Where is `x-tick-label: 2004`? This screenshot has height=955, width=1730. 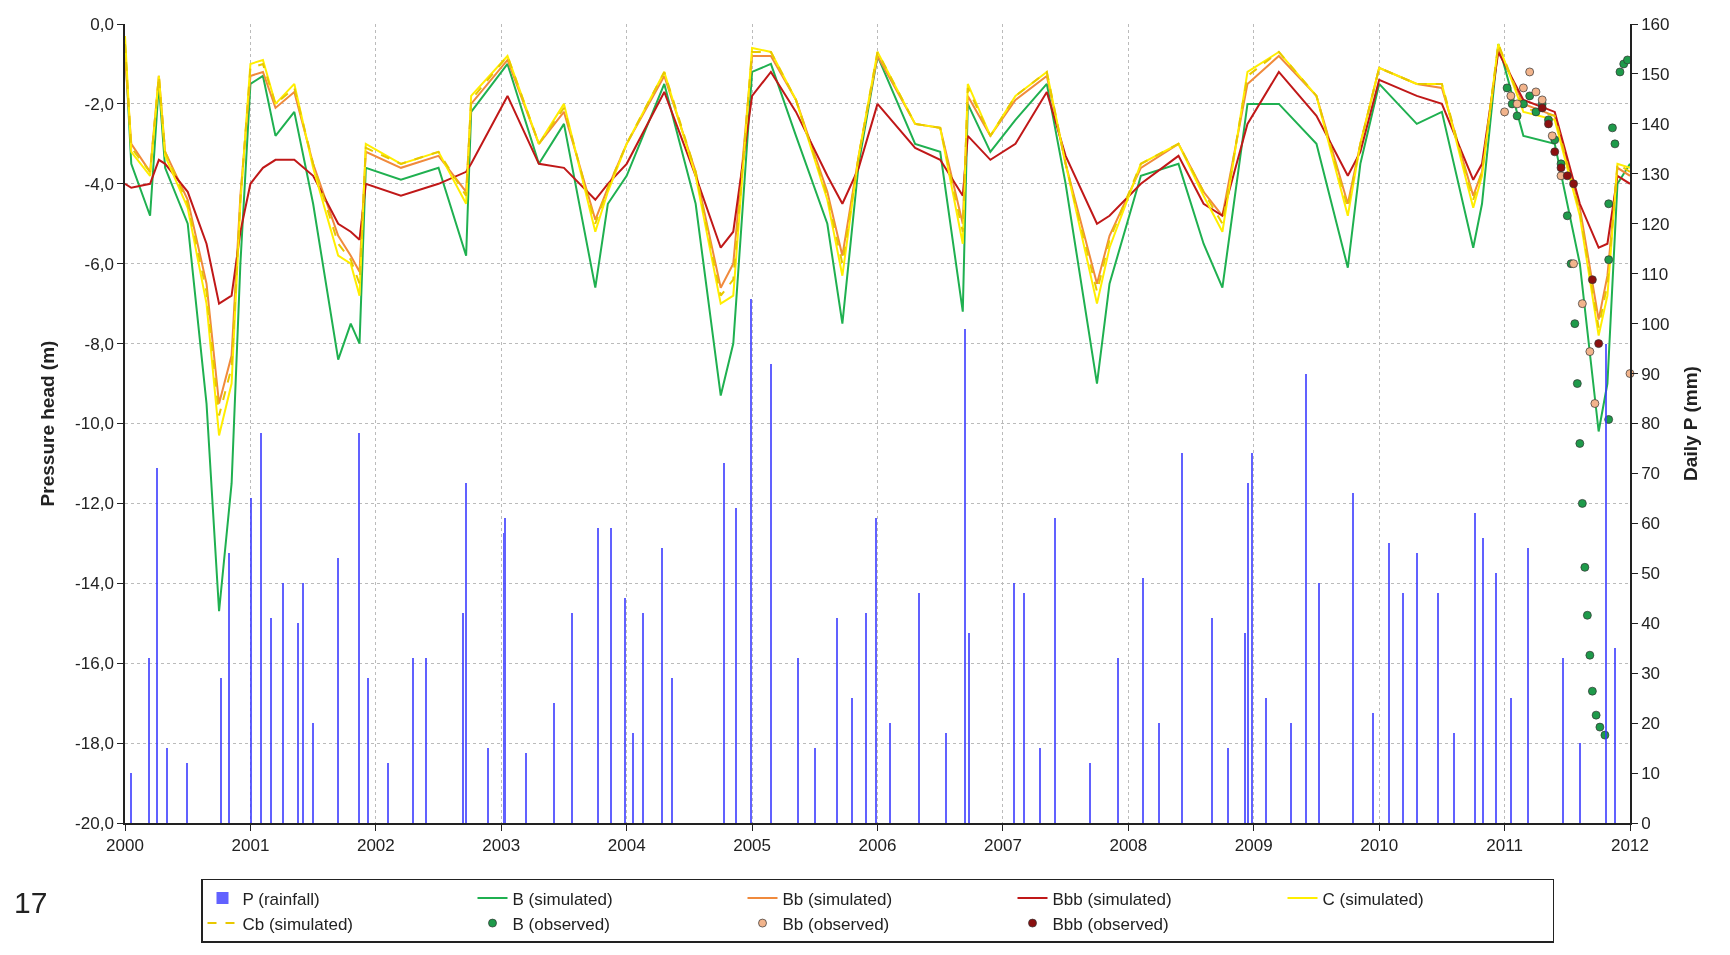 x-tick-label: 2004 is located at coordinates (626, 846).